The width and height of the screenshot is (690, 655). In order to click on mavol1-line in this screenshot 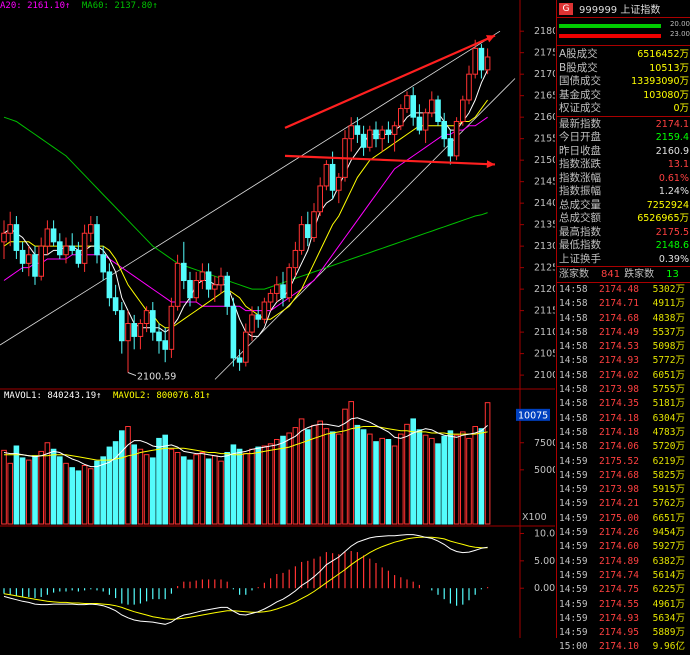, I will do `click(245, 442)`.